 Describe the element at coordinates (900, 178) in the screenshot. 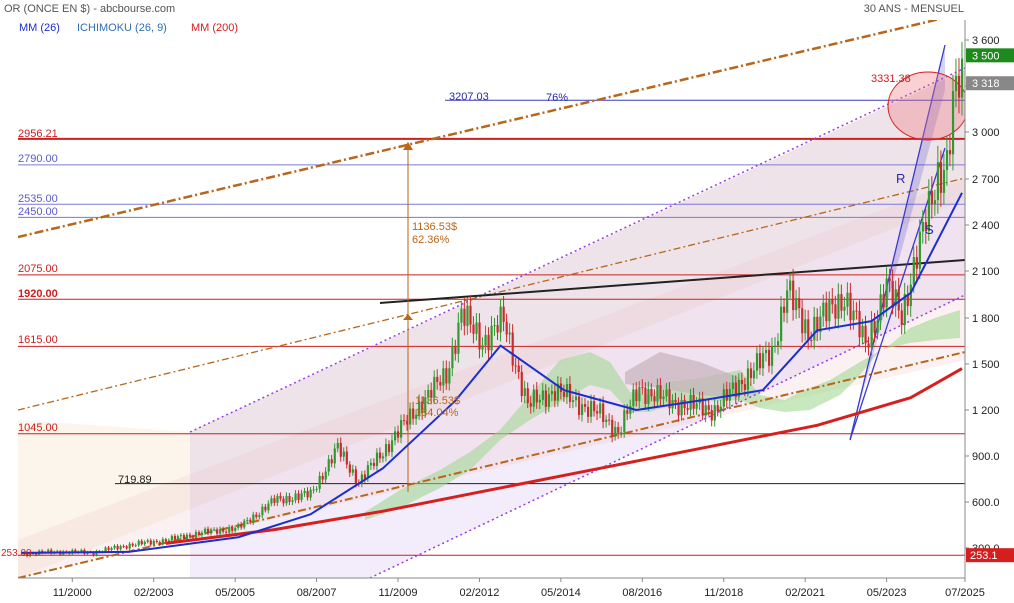

I see `resistance-marker-r: R` at that location.